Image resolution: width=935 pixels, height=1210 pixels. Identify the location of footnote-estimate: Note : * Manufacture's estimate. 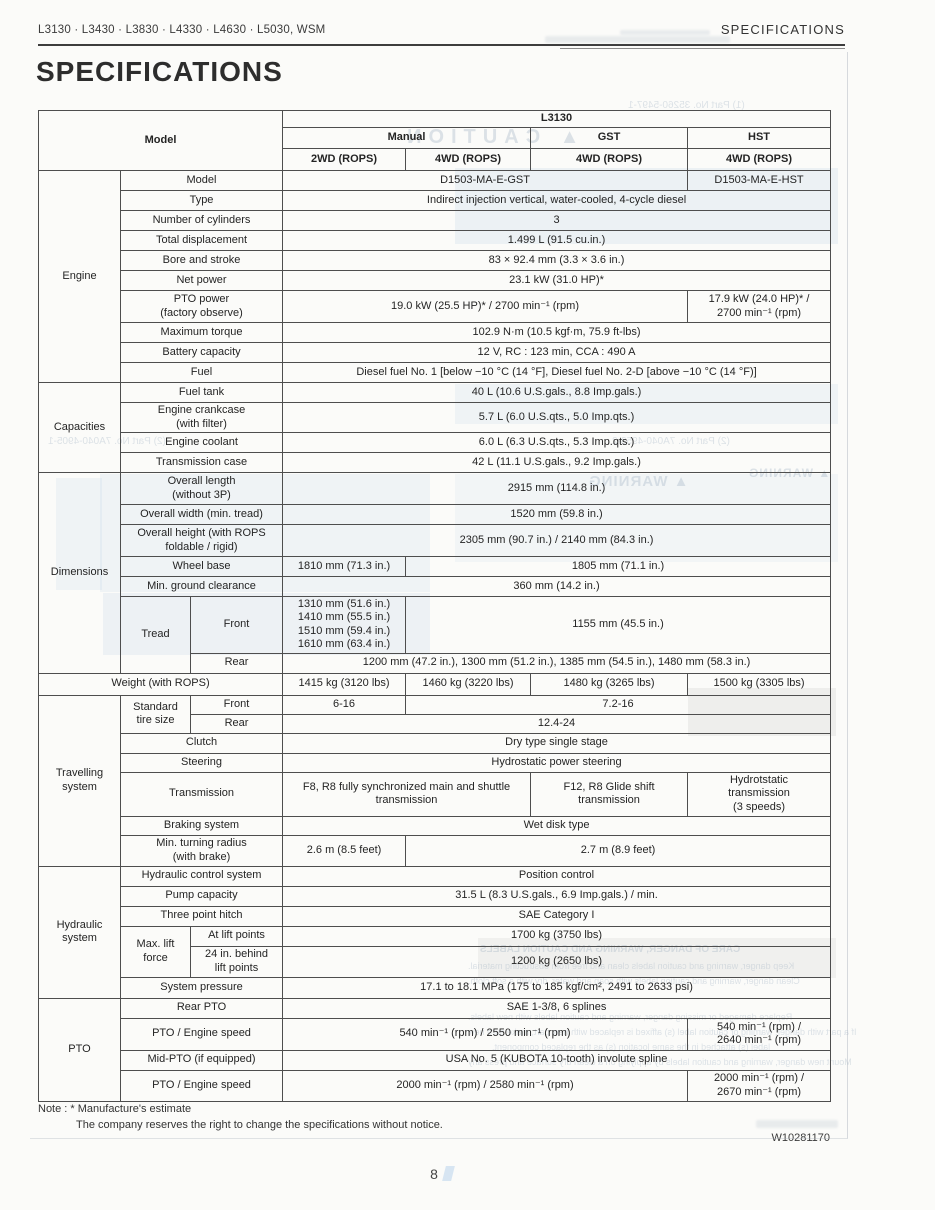
(115, 1109).